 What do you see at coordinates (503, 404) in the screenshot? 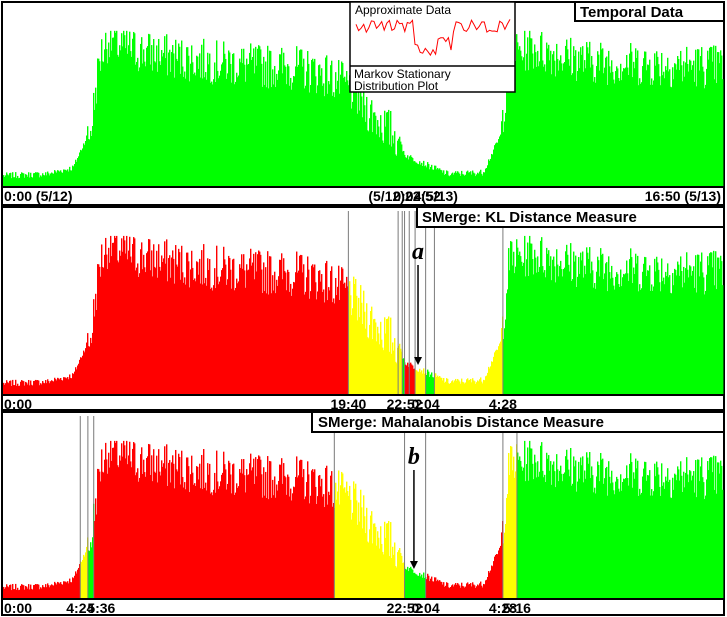
I see `x-tick-label: 4:28` at bounding box center [503, 404].